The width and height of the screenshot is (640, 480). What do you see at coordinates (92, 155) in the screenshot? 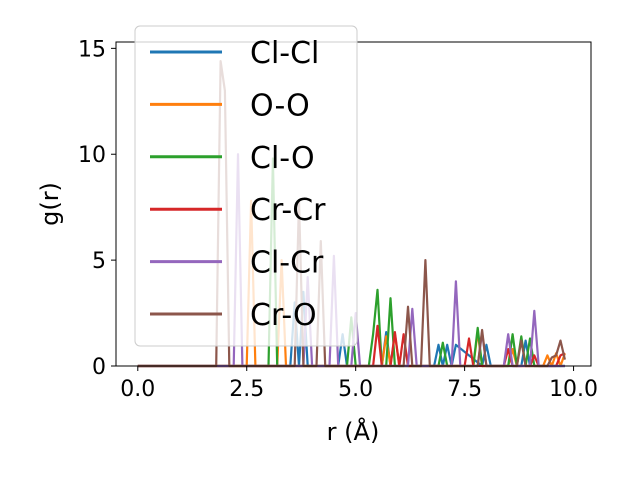
I see `y-tick-label: 10` at bounding box center [92, 155].